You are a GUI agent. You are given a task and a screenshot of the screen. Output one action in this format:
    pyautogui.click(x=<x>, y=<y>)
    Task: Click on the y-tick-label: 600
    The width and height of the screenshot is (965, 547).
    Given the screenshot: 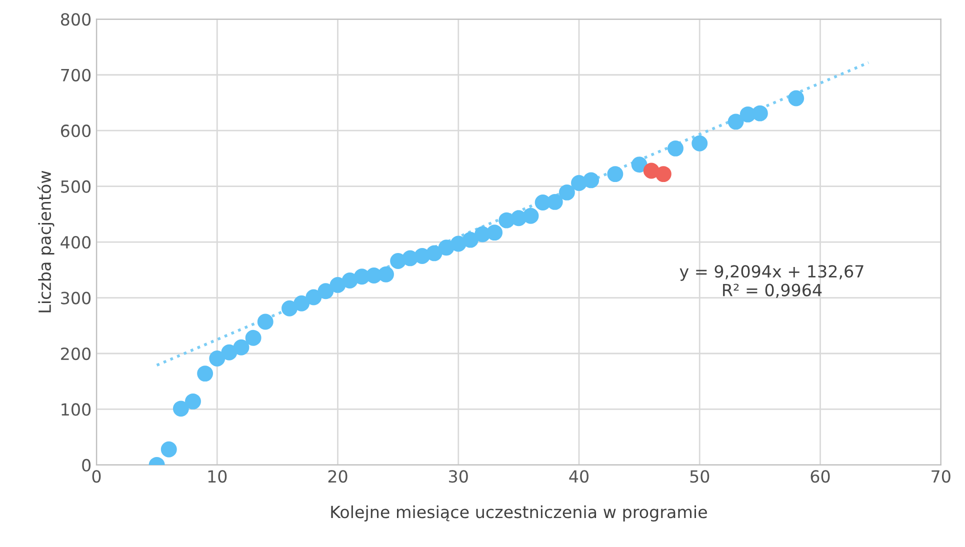 What is the action you would take?
    pyautogui.click(x=75, y=131)
    